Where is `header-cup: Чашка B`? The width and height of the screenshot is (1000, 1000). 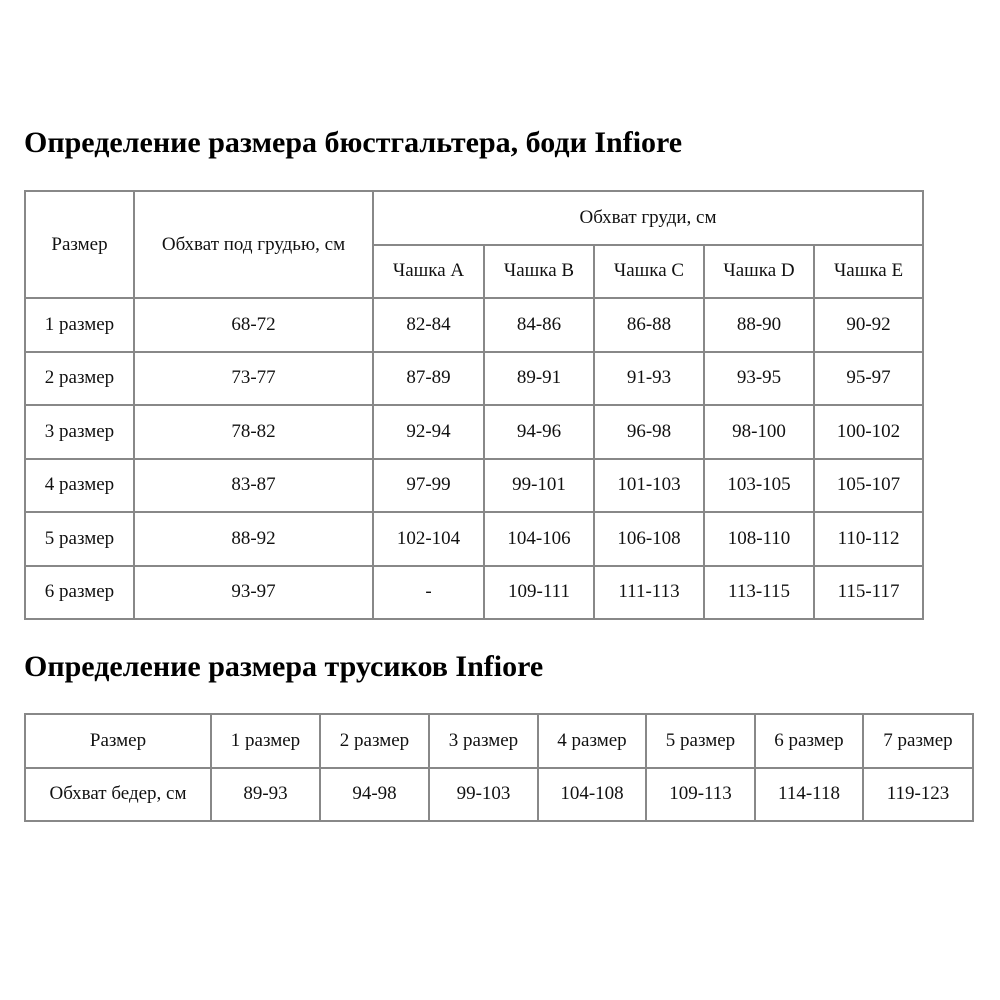
header-cup: Чашка B is located at coordinates (539, 271).